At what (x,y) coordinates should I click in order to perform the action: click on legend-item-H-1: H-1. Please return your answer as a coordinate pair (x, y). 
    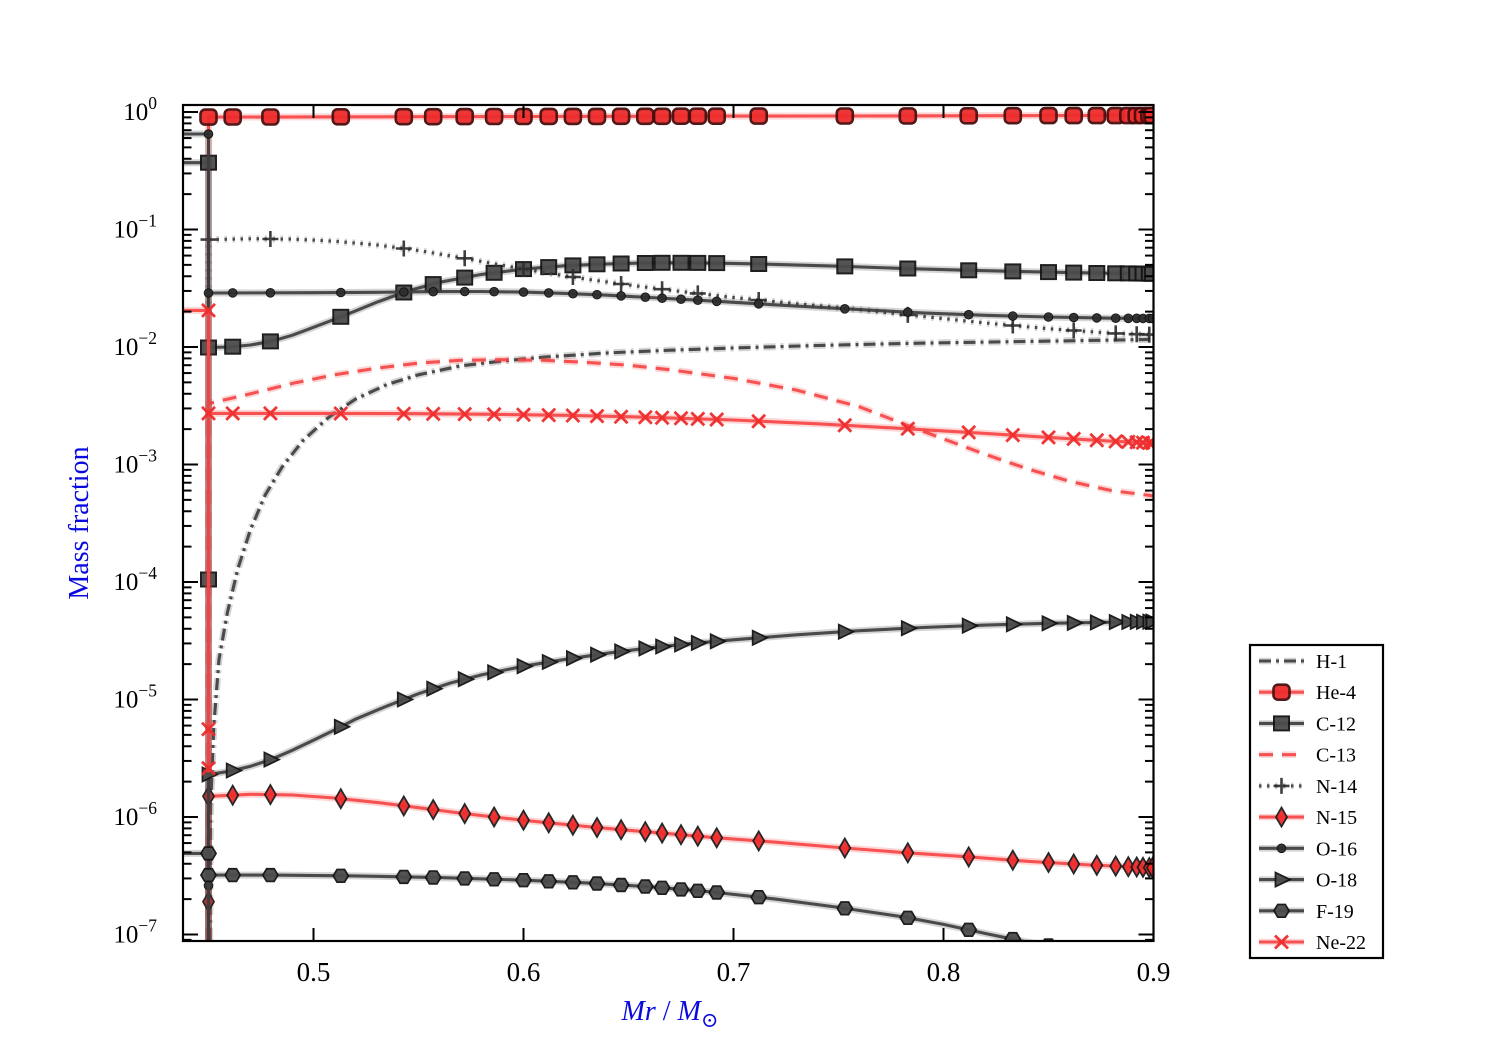
    Looking at the image, I should click on (1303, 662).